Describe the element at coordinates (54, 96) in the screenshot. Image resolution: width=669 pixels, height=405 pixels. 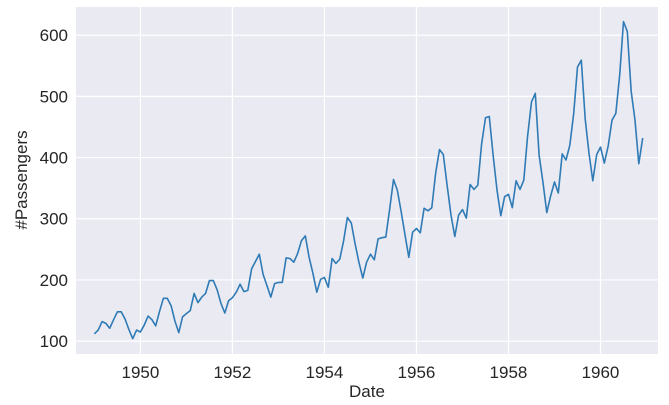
I see `y-tick-label: 500` at that location.